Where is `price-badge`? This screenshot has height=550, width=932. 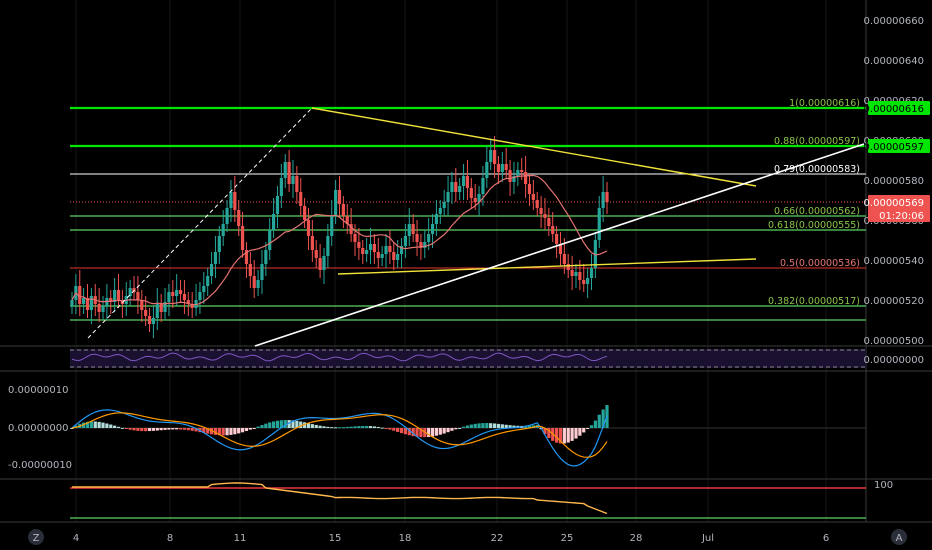
price-badge is located at coordinates (899, 108).